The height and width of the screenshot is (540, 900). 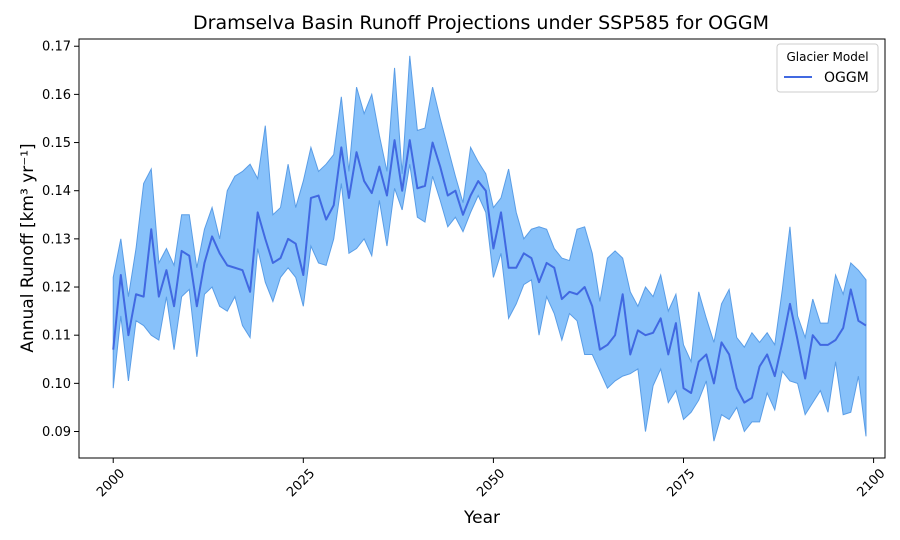 I want to click on legend-box, so click(x=827, y=68).